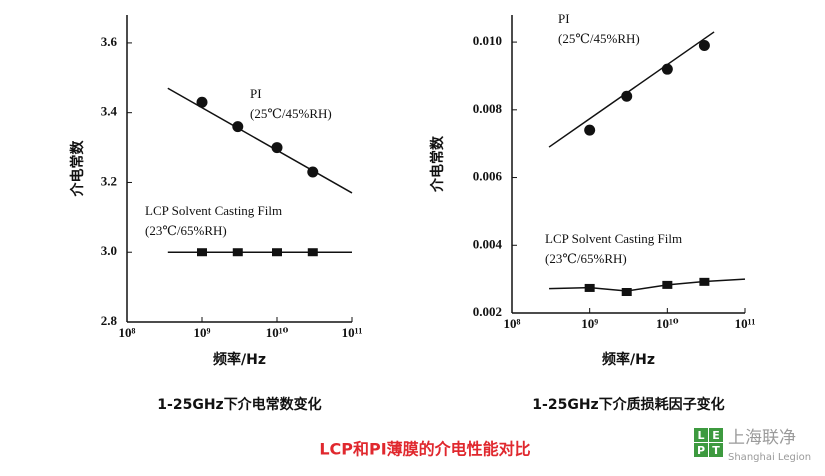 This screenshot has height=476, width=825. What do you see at coordinates (769, 457) in the screenshot?
I see `watermark-english: Shanghai Legion` at bounding box center [769, 457].